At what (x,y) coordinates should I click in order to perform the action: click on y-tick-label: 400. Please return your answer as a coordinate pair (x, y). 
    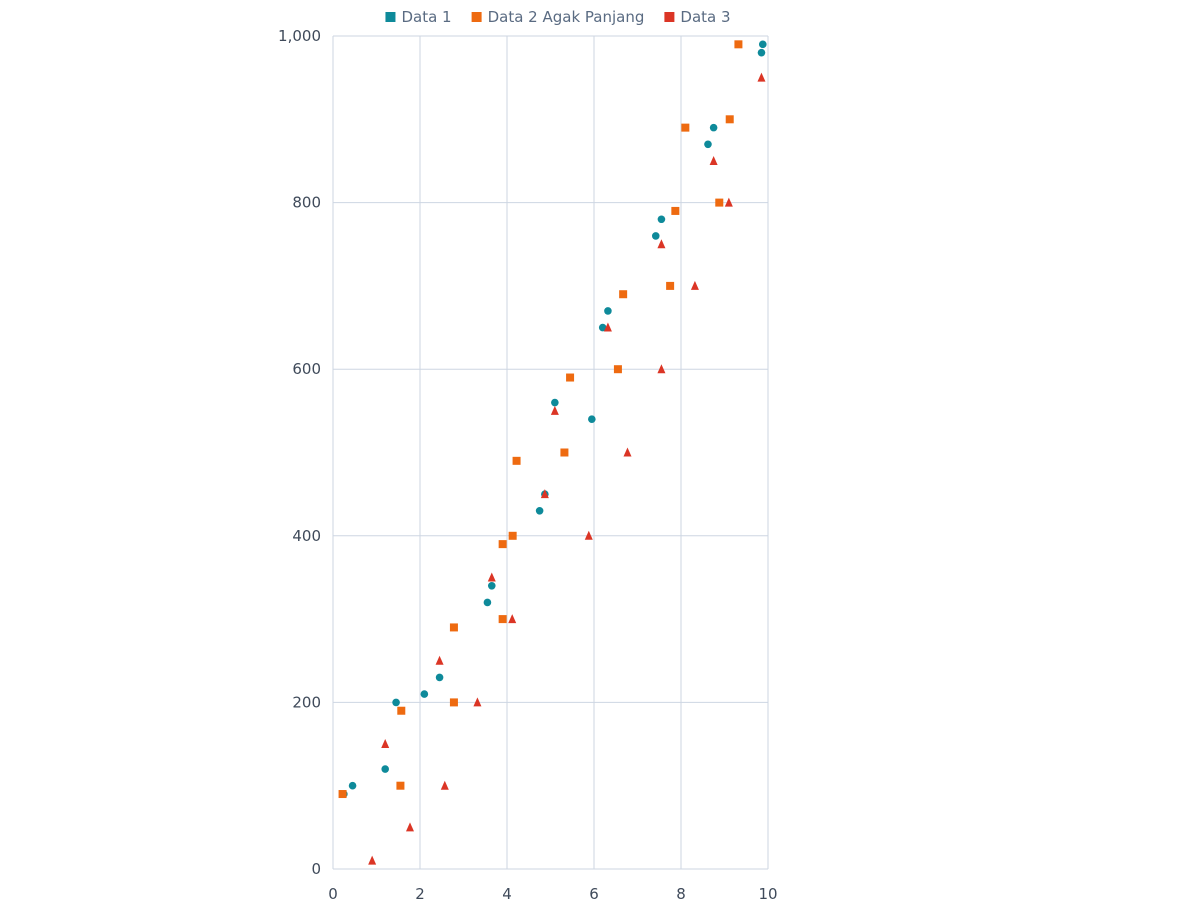
    Looking at the image, I should click on (306, 536).